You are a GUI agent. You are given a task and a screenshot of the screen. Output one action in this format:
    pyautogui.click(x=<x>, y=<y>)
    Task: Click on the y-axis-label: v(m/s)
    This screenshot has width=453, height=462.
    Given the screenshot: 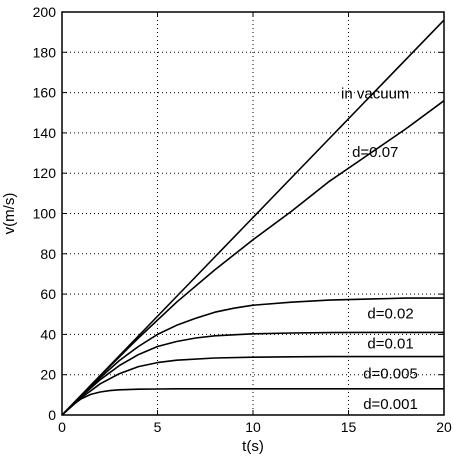 What is the action you would take?
    pyautogui.click(x=9, y=214)
    